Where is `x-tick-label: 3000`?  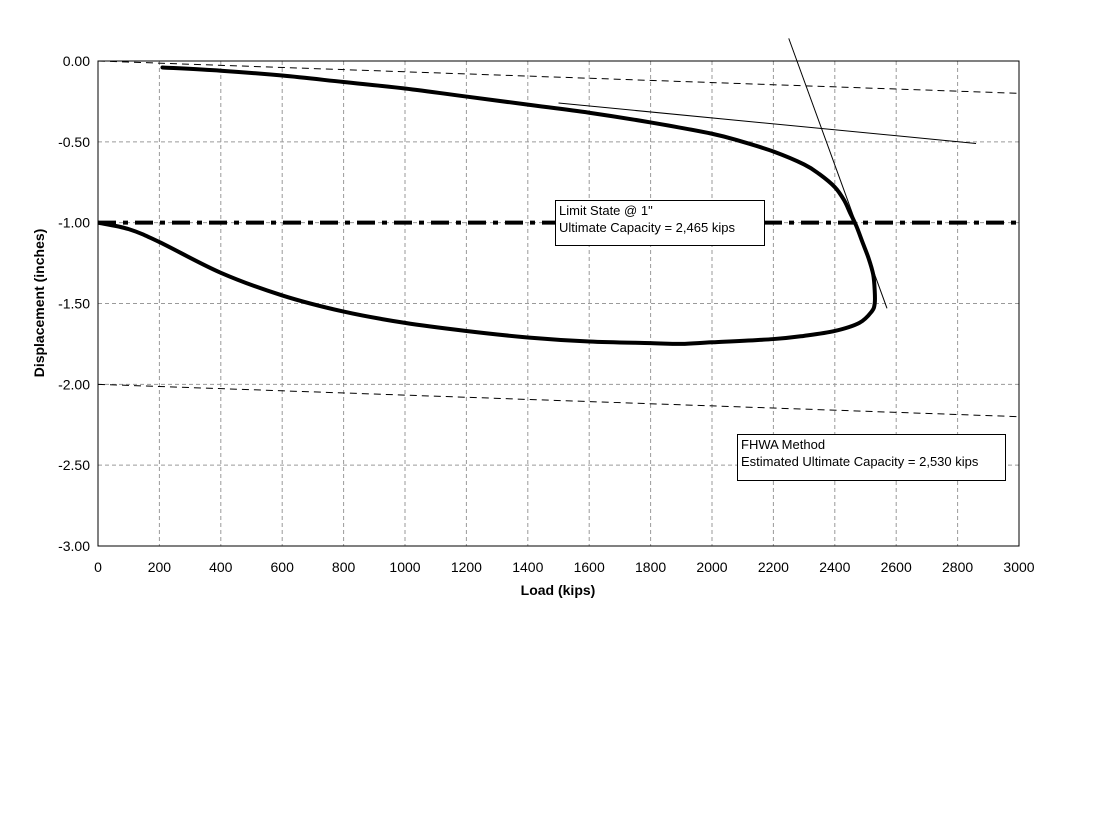 x-tick-label: 3000 is located at coordinates (1018, 567).